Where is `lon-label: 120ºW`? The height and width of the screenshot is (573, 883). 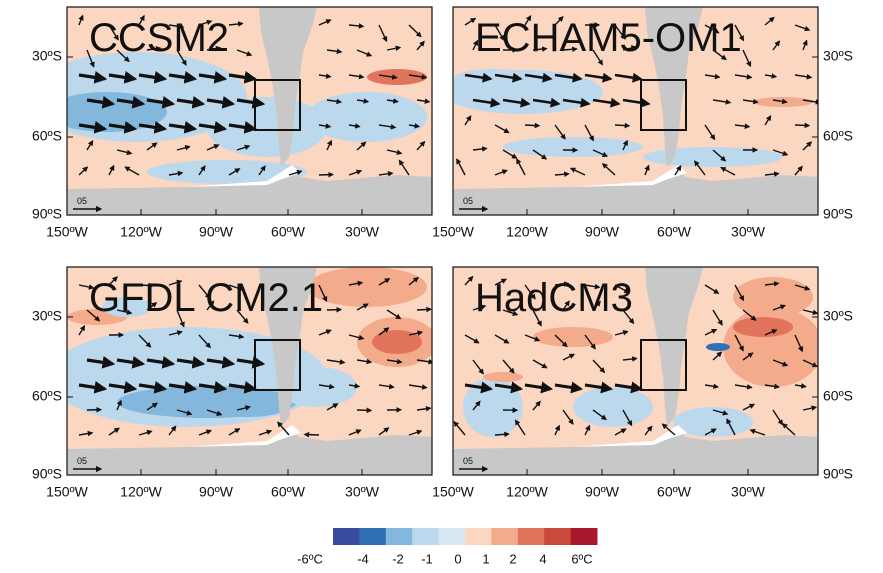
lon-label: 120ºW is located at coordinates (527, 492).